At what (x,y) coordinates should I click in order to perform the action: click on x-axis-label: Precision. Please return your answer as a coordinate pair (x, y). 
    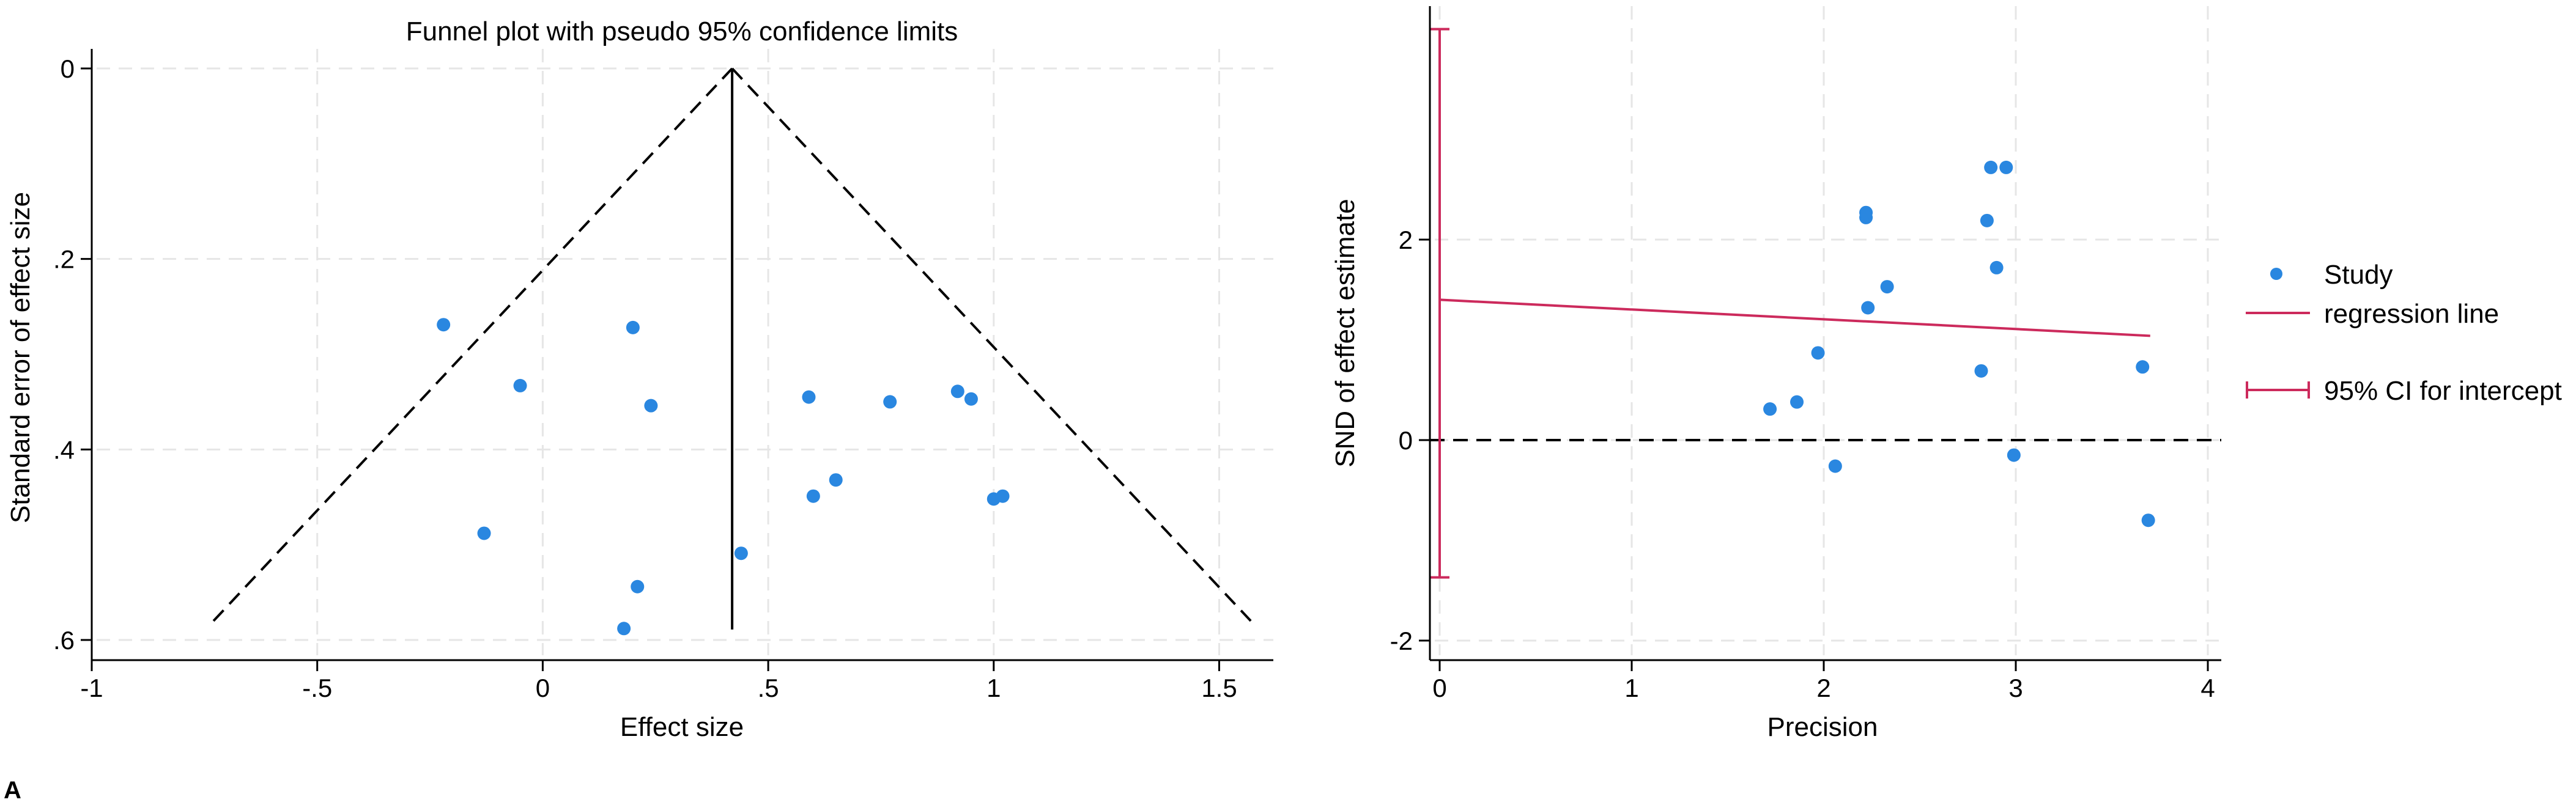
    Looking at the image, I should click on (1822, 727).